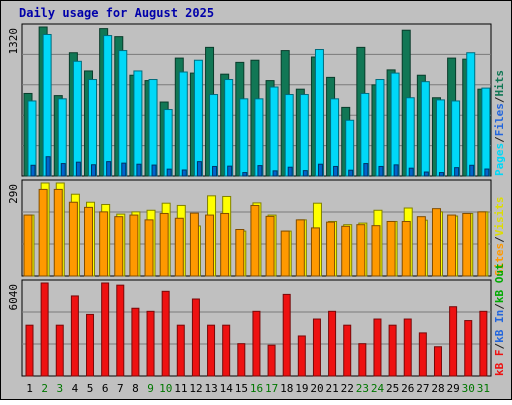  I want to click on legend-item: kB In, so click(499, 326).